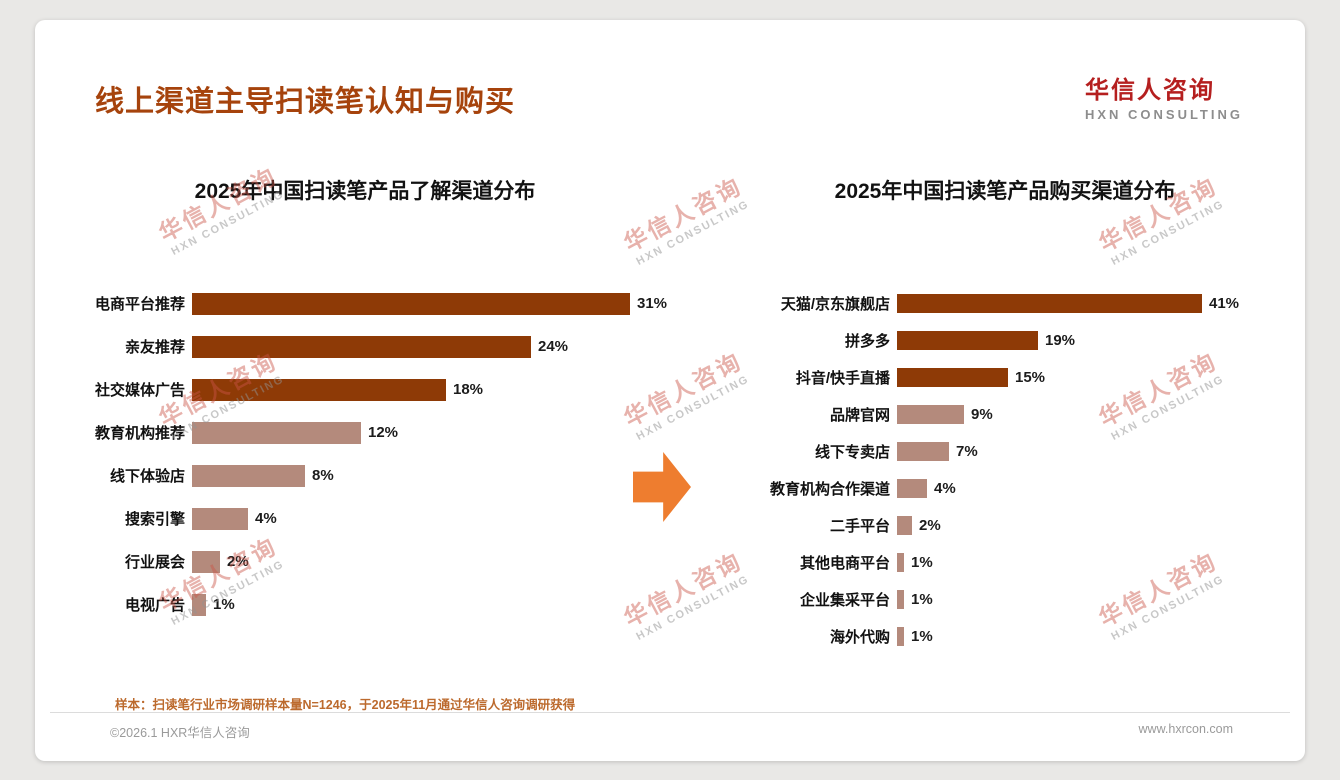  I want to click on chart-row: 搜索引擎 4%, so click(395, 518).